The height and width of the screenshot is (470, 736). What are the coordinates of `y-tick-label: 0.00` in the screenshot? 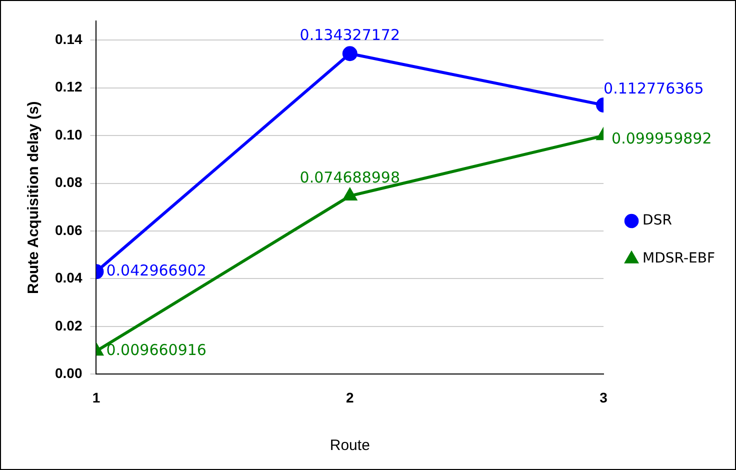 It's located at (68, 373).